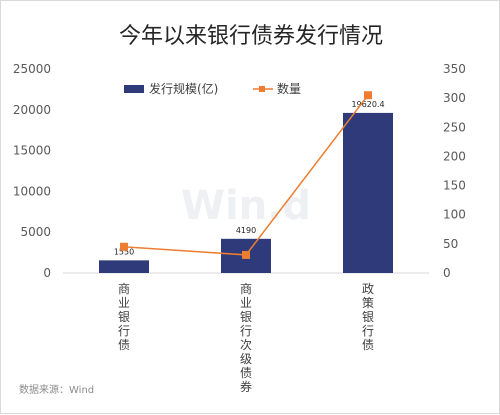 This screenshot has height=415, width=500. What do you see at coordinates (367, 104) in the screenshot?
I see `bar-data-label: 19620.4` at bounding box center [367, 104].